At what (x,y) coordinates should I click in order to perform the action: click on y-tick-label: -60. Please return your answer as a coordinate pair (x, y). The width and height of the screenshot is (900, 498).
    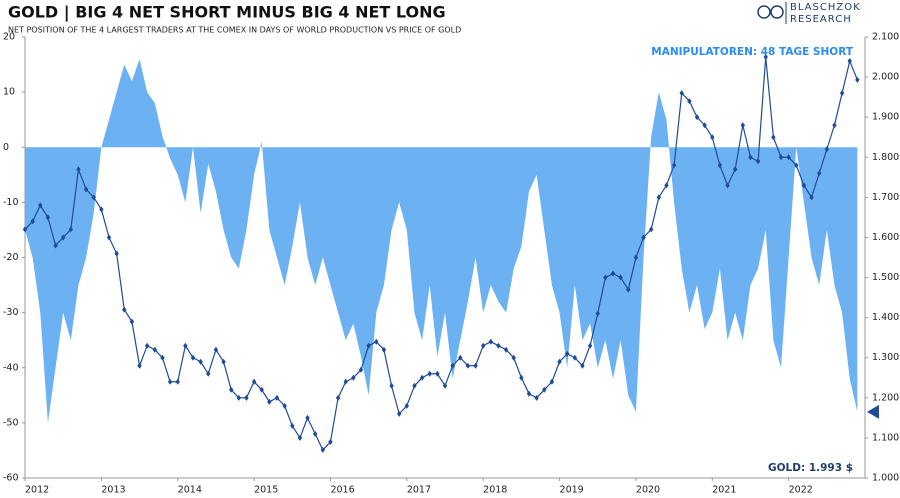
    Looking at the image, I should click on (11, 478).